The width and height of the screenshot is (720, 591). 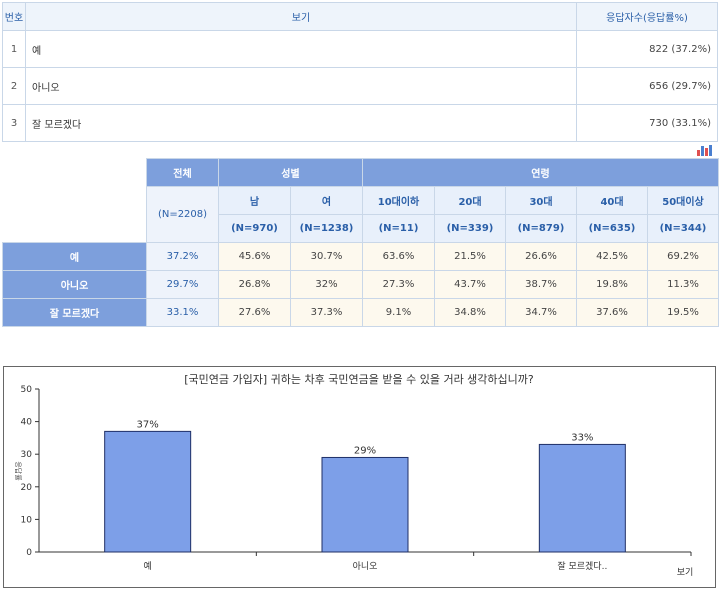 What do you see at coordinates (301, 16) in the screenshot?
I see `header-option: 보기` at bounding box center [301, 16].